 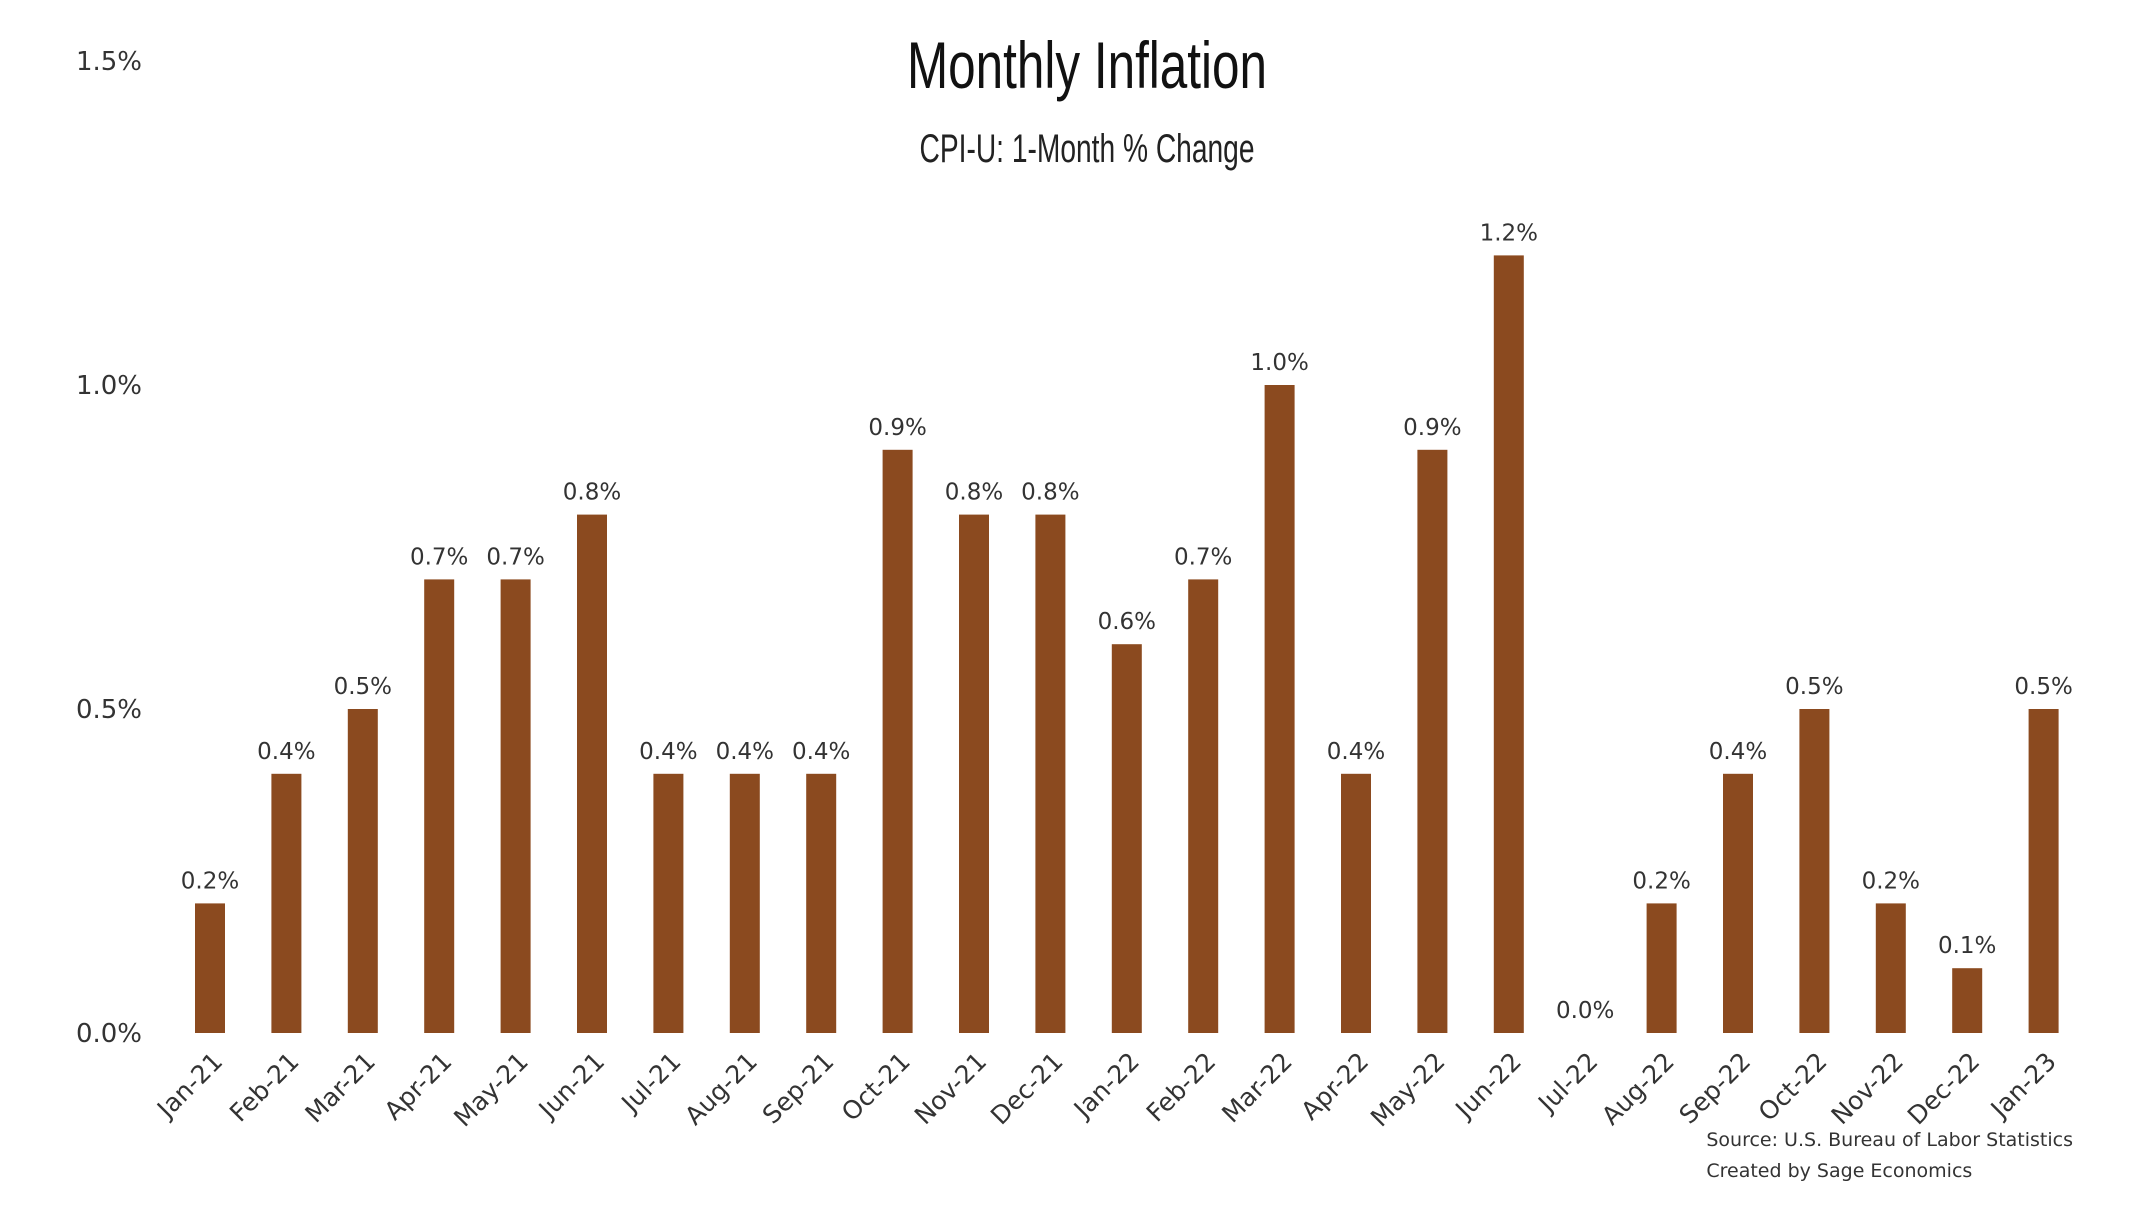 What do you see at coordinates (2023, 1086) in the screenshot?
I see `x-tick-label: Jan-23` at bounding box center [2023, 1086].